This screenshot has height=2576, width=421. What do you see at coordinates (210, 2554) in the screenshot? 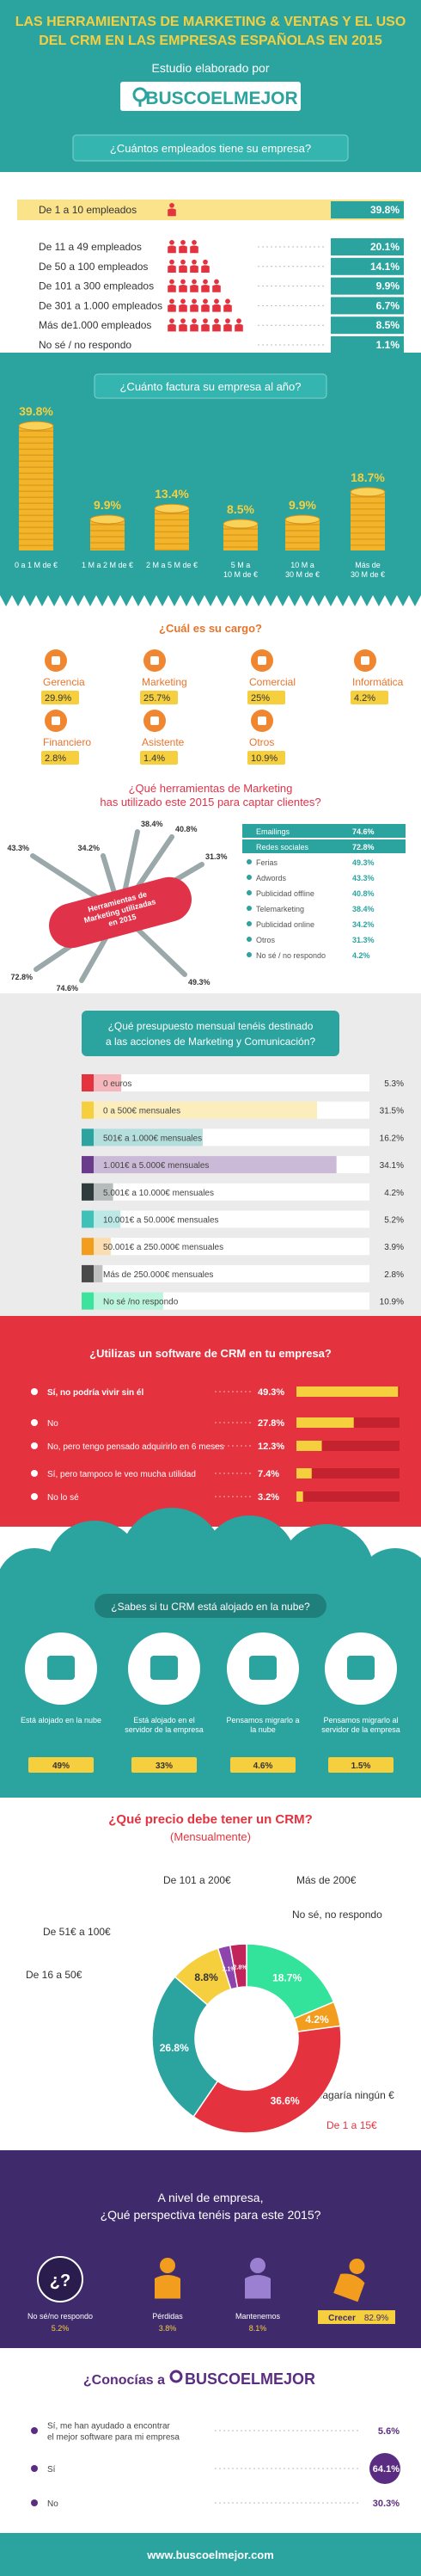
I see `footer-url: www.buscoelmejor.com` at bounding box center [210, 2554].